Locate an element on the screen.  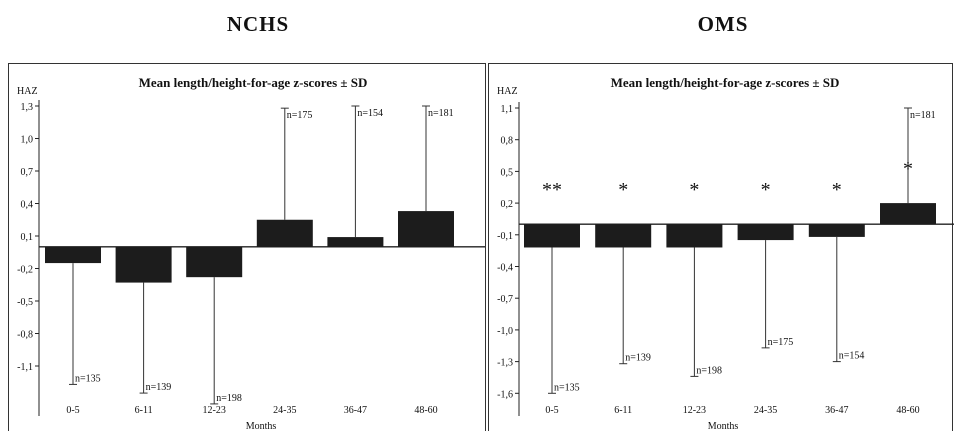
oms-n-label-36-47: n=154 is located at coordinates (852, 356).